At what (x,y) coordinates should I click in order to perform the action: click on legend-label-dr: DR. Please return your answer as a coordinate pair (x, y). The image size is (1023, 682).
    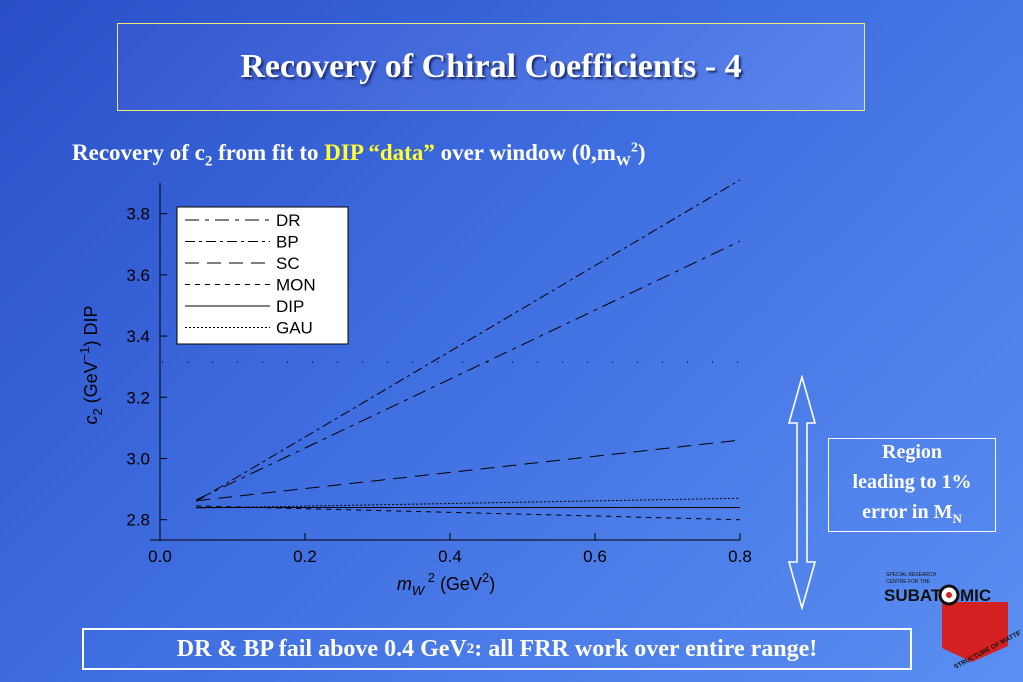
    Looking at the image, I should click on (288, 220).